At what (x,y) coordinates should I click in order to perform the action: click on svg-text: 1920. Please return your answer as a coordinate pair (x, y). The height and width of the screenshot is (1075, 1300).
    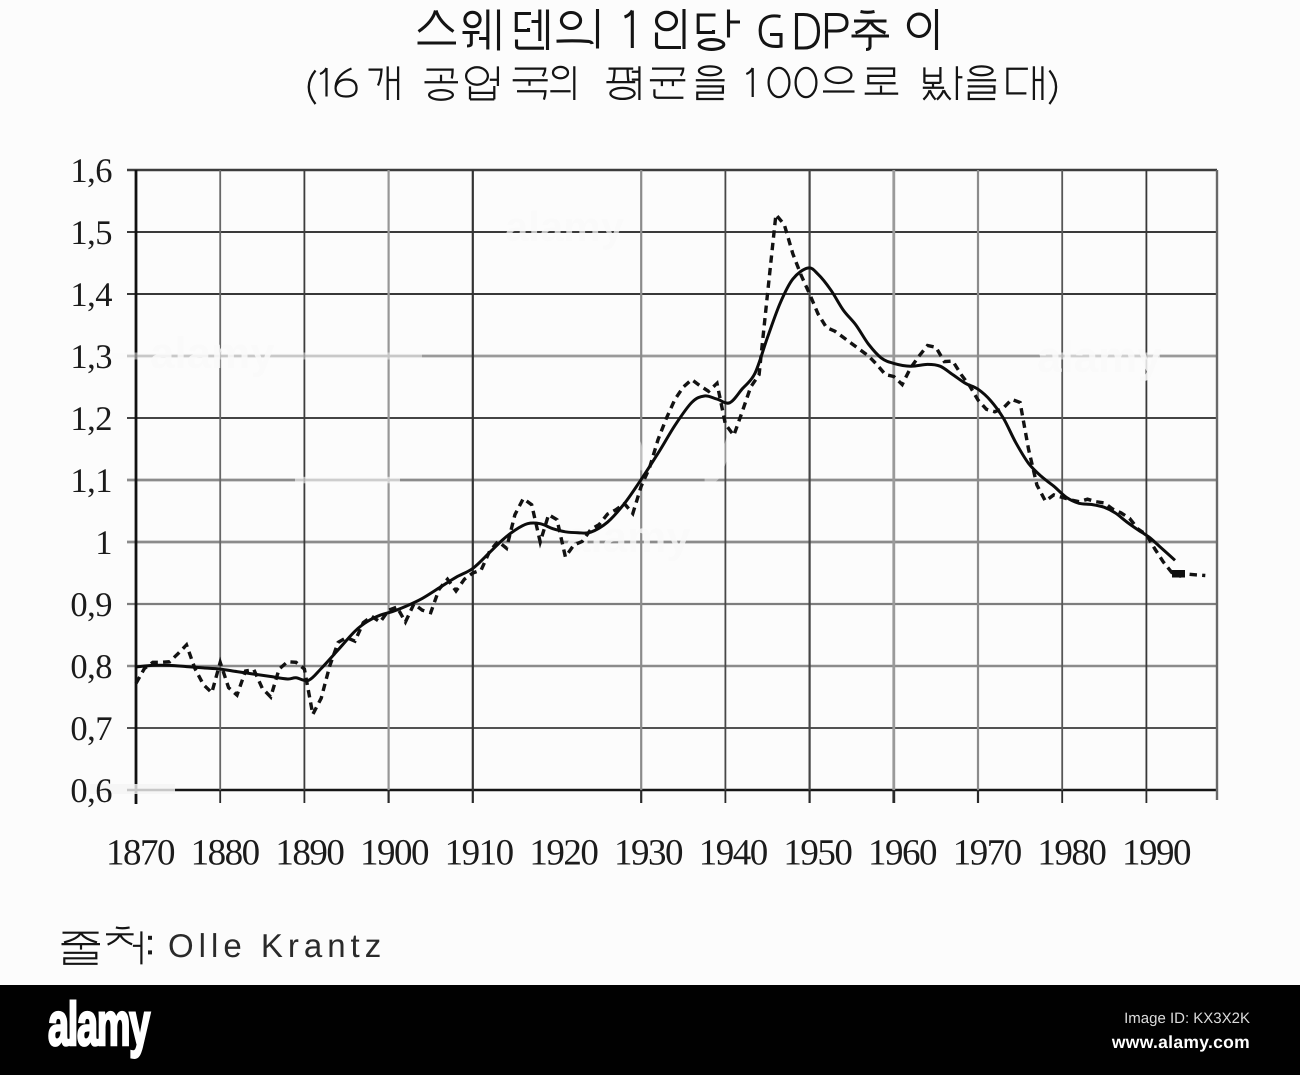
    Looking at the image, I should click on (563, 853).